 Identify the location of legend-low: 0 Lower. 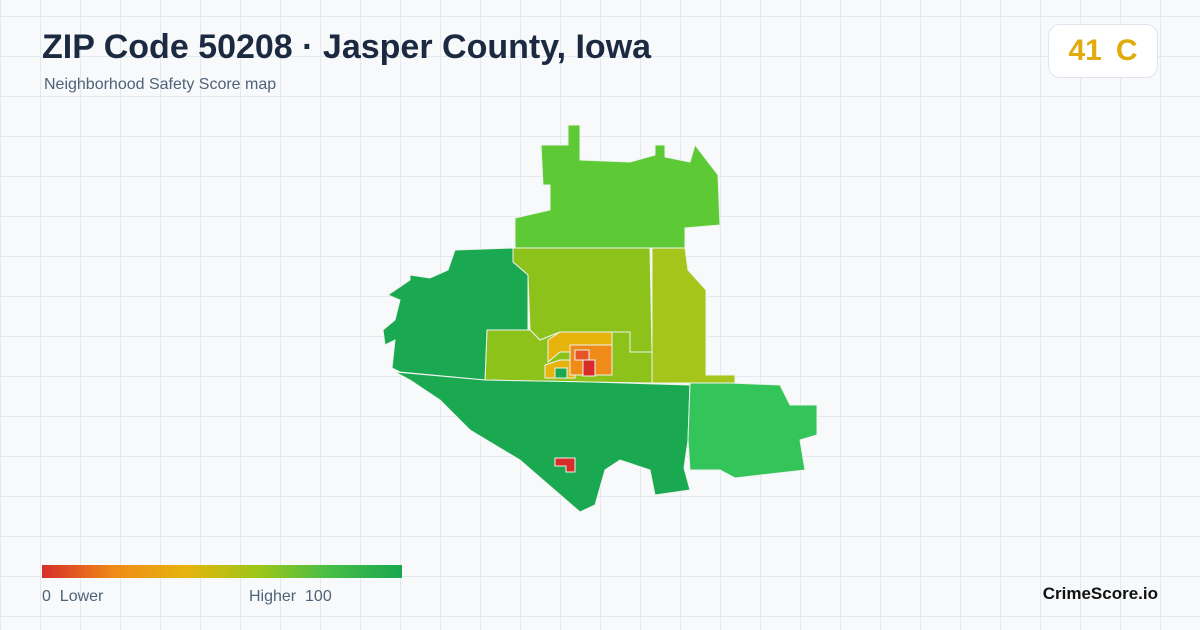
(72, 597).